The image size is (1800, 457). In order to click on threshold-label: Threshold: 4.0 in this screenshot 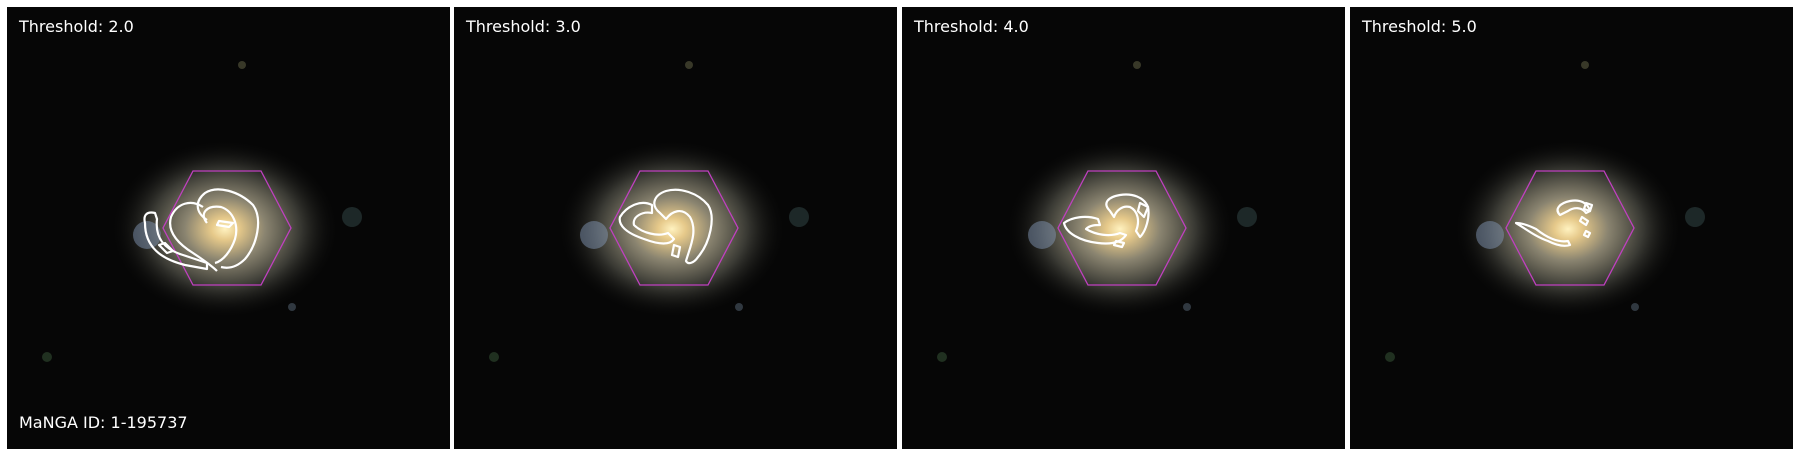, I will do `click(971, 26)`.